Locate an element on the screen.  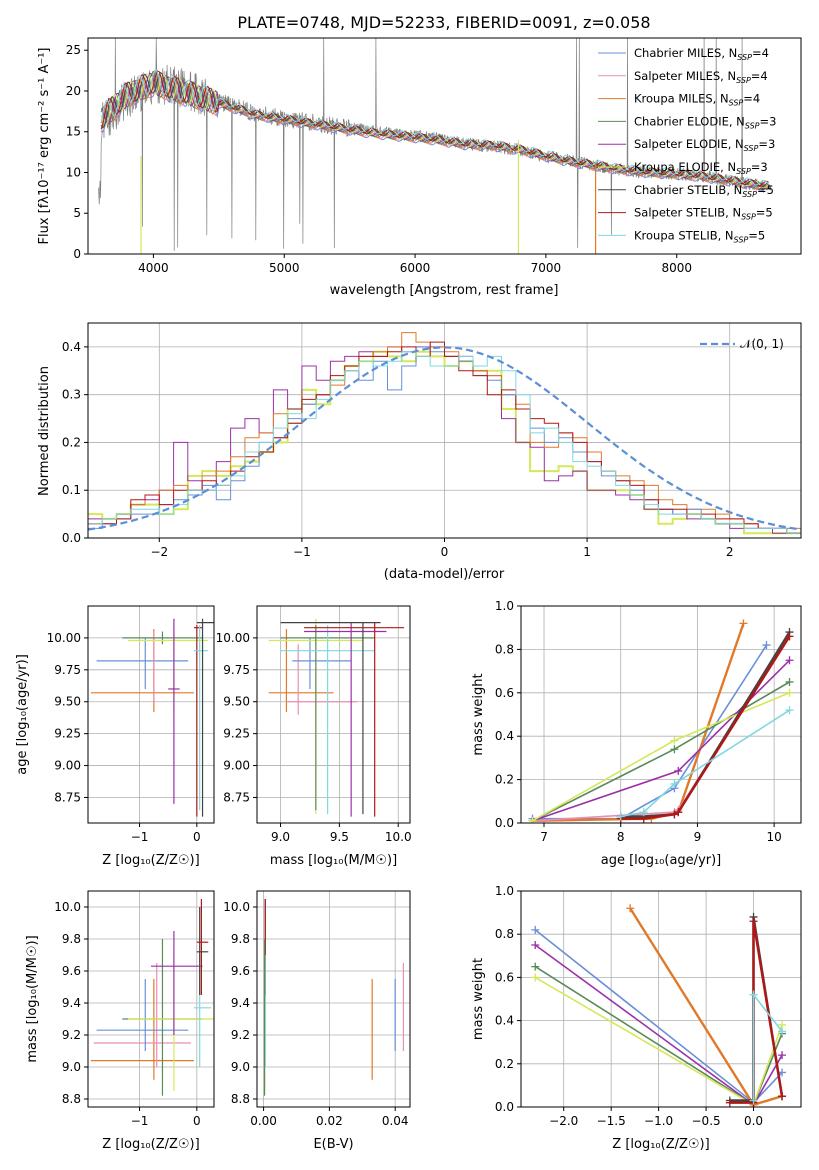
y-tick-label: 8.8 is located at coordinates (240, 1099).